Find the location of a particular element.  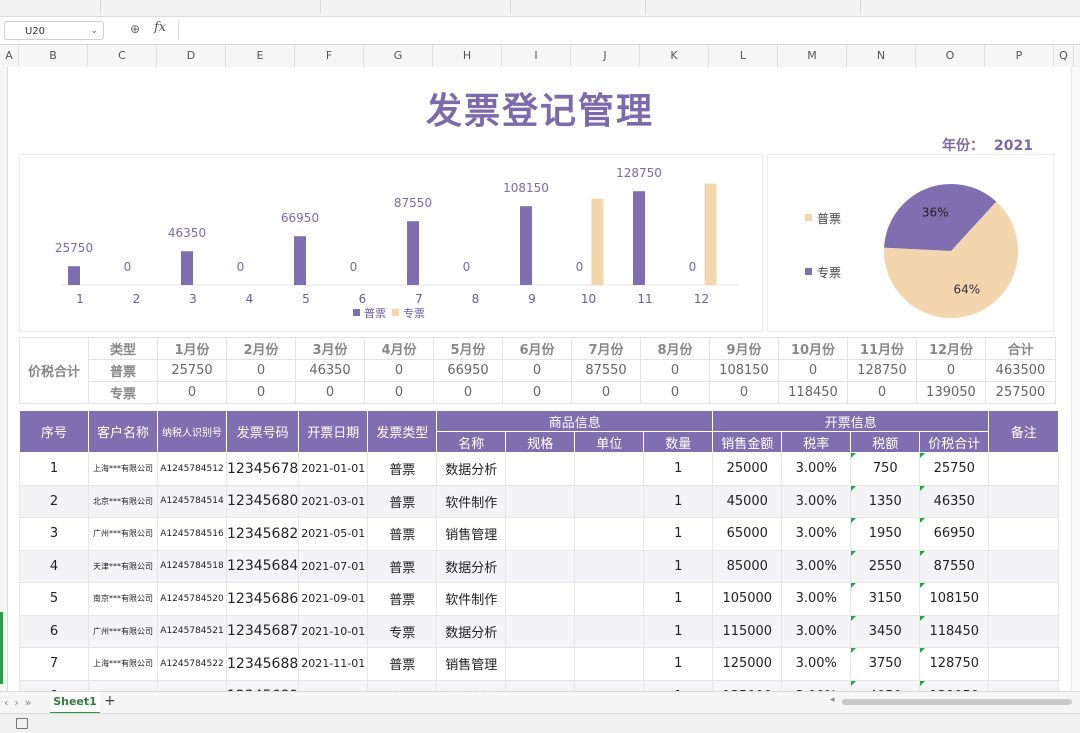

column-header: G is located at coordinates (398, 56).